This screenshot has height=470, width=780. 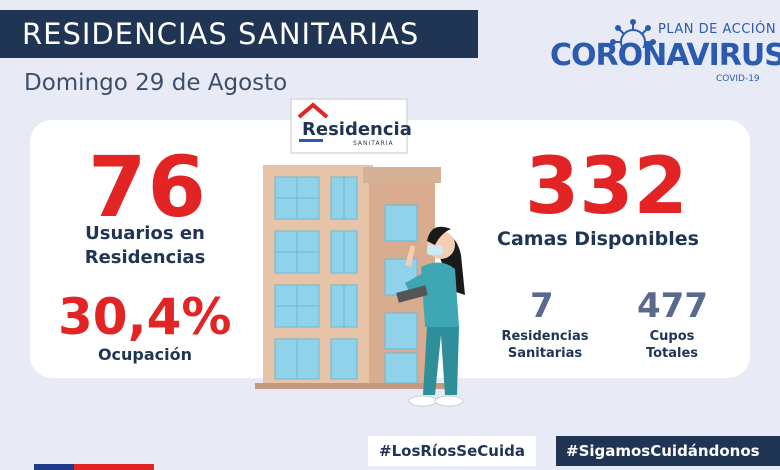 I want to click on residencias-label: Residencias Sanitarias, so click(x=545, y=345).